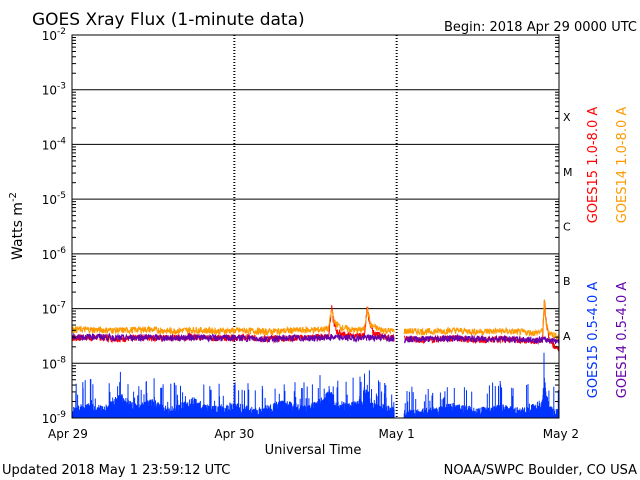 The image size is (640, 480). Describe the element at coordinates (61, 306) in the screenshot. I see `y-tick-exponent: -7` at that location.